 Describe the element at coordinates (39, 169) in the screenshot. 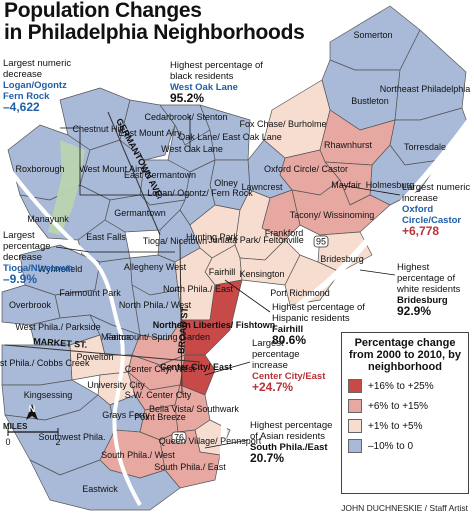

I see `label-roxborough: Roxborough` at that location.